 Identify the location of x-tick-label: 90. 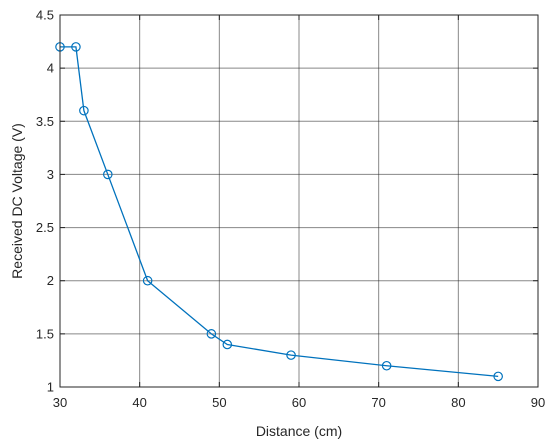
(538, 402).